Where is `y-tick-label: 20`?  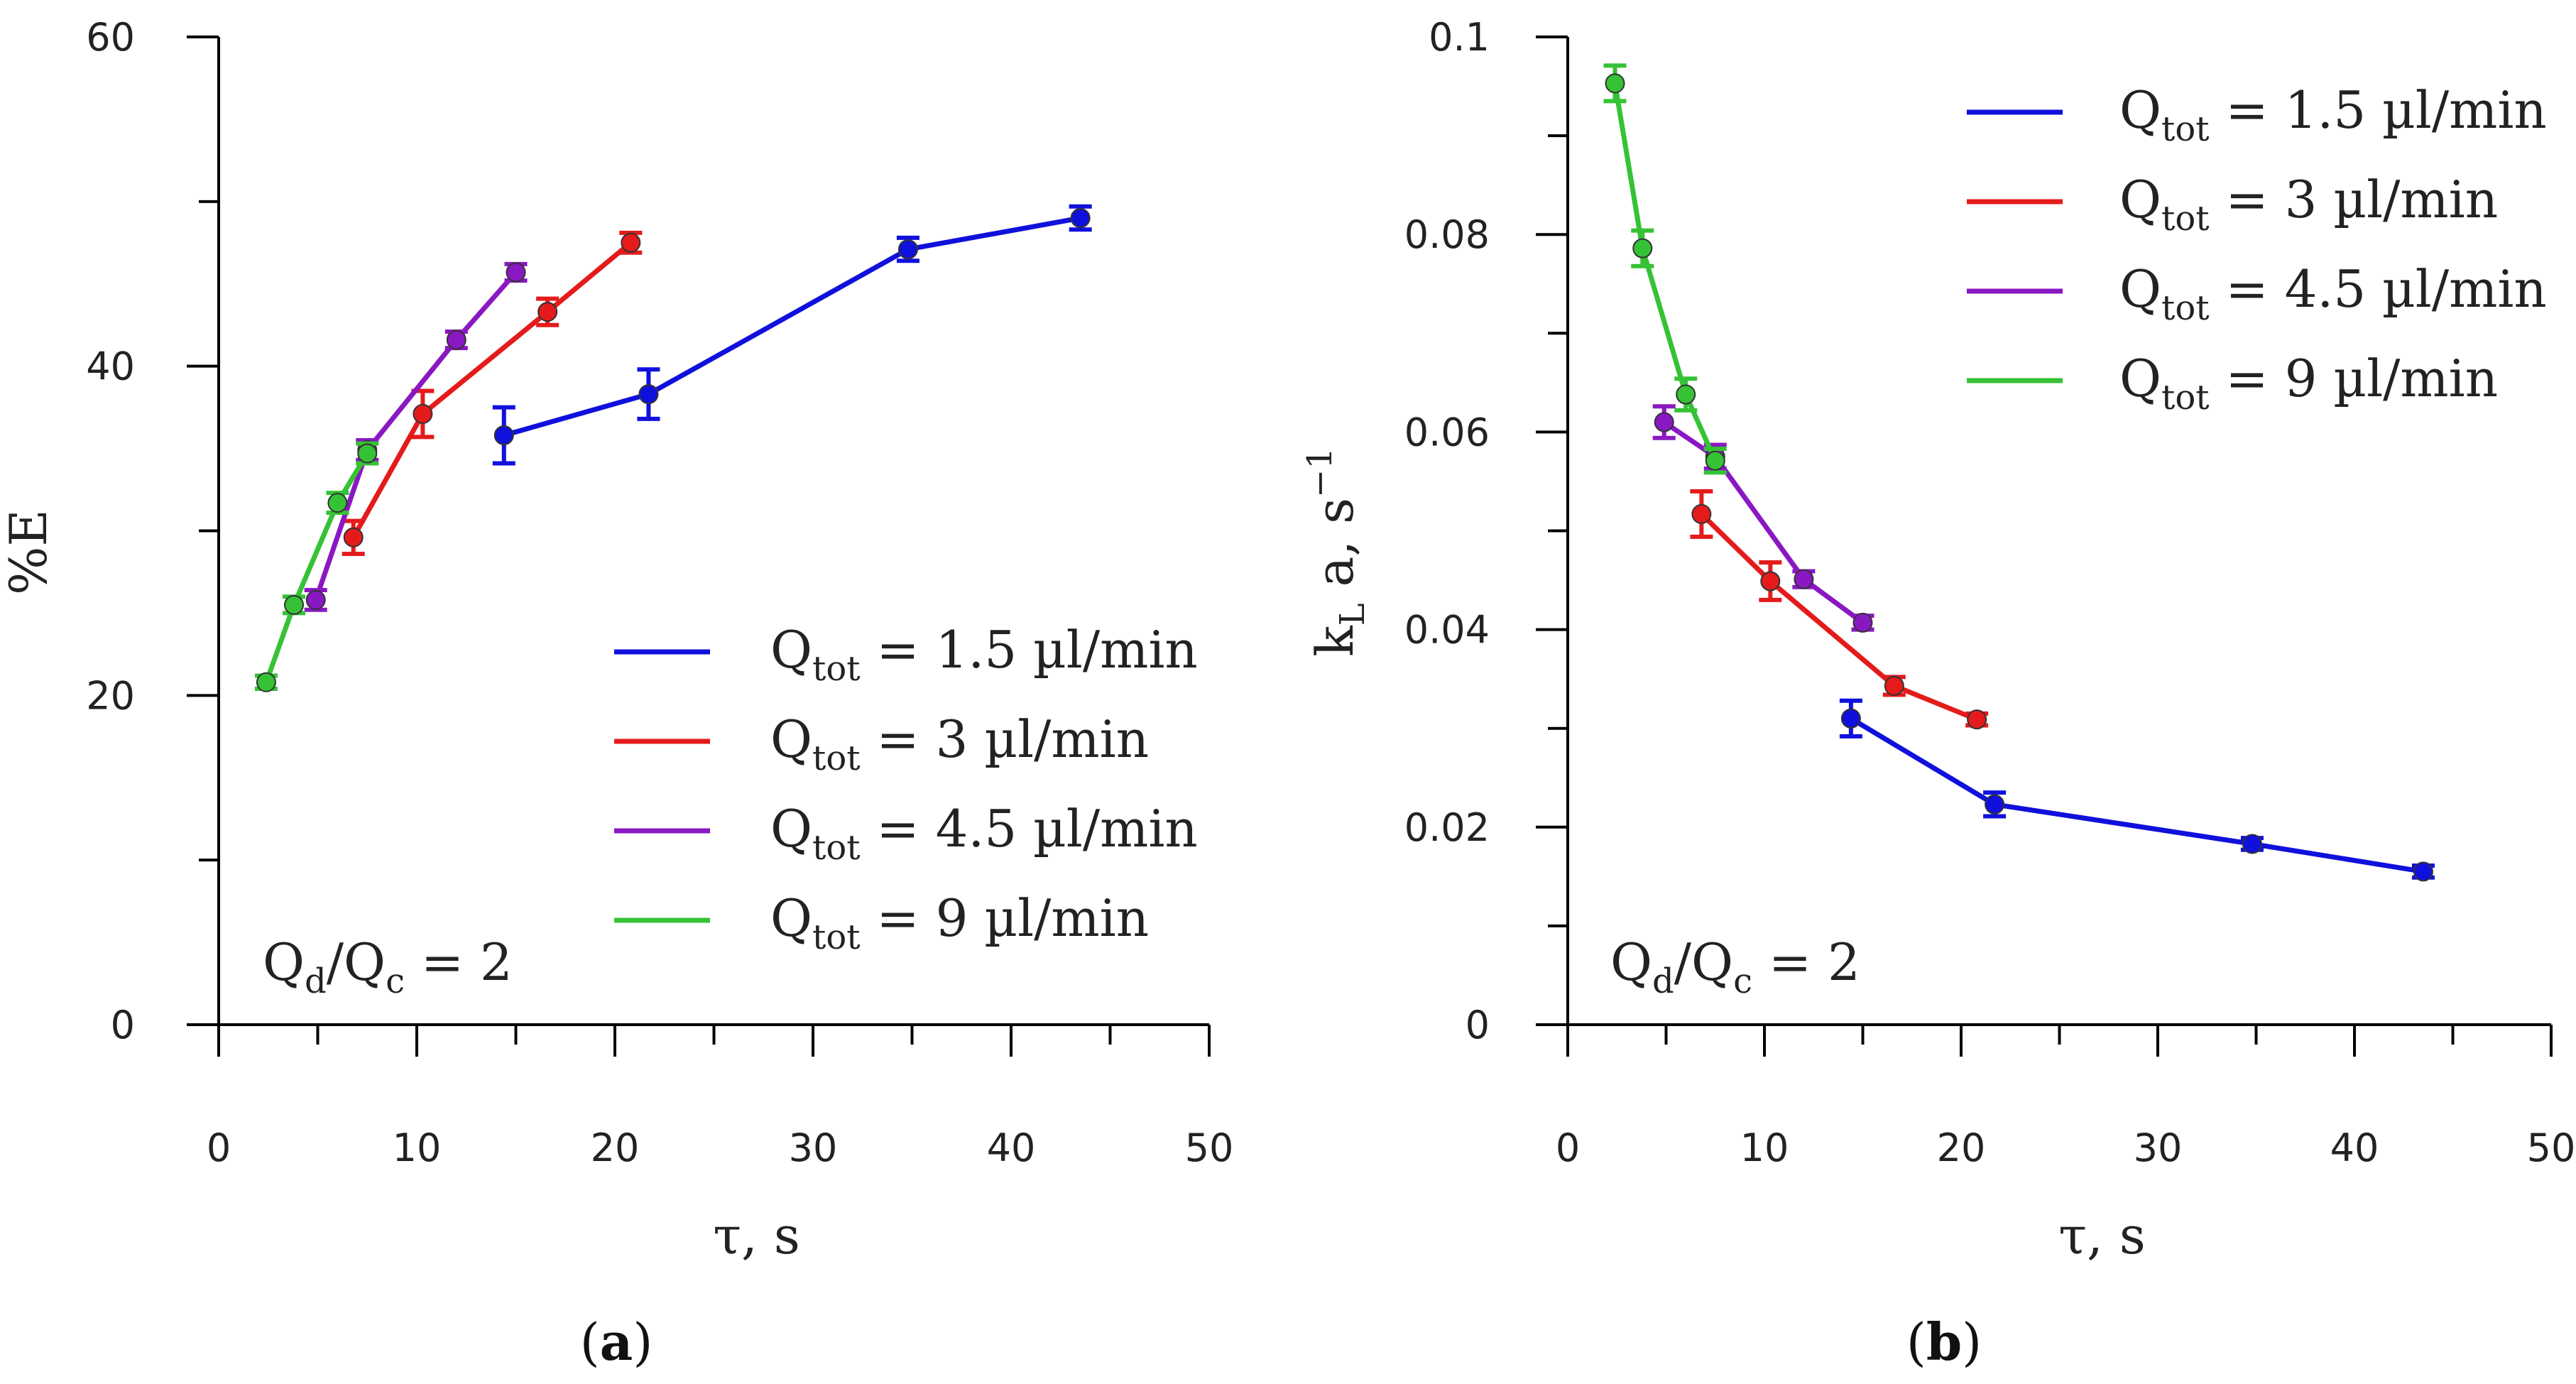 y-tick-label: 20 is located at coordinates (110, 695).